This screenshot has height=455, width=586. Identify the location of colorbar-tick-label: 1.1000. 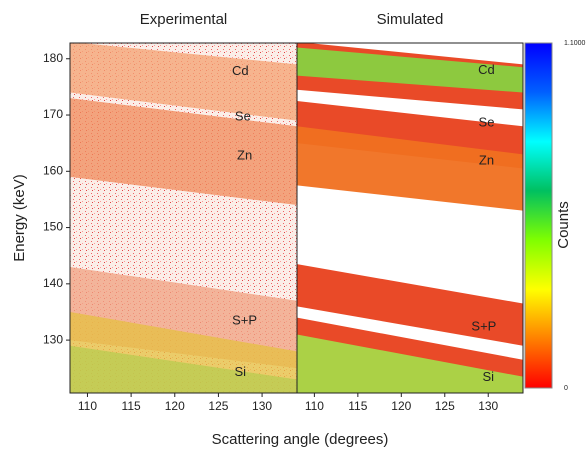
(575, 43).